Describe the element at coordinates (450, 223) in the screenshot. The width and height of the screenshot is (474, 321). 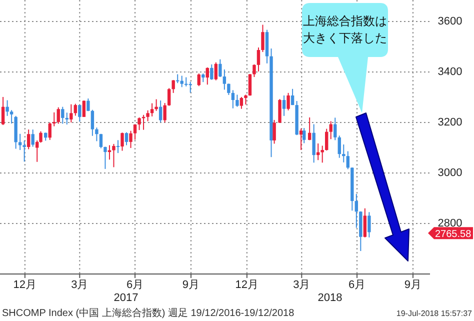
I see `y-tick-label: 2800` at that location.